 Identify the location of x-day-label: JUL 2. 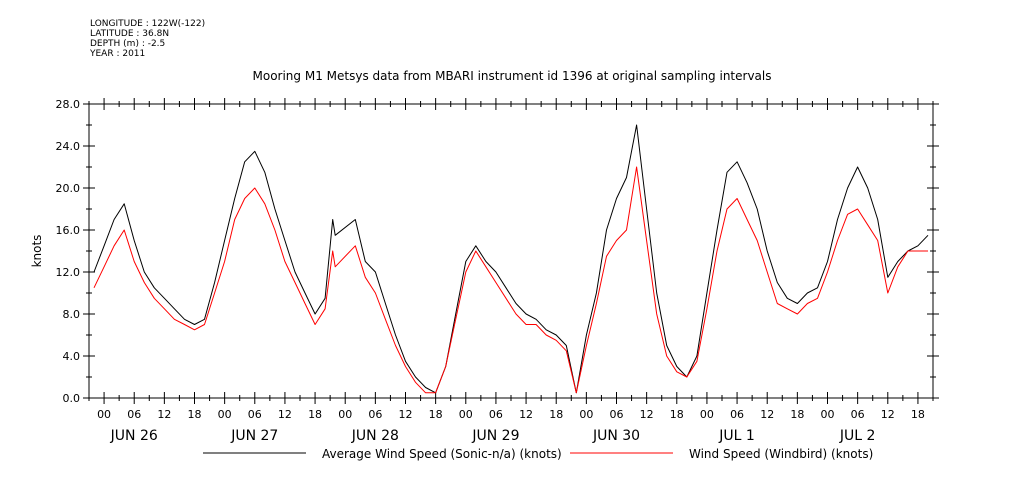
(857, 436).